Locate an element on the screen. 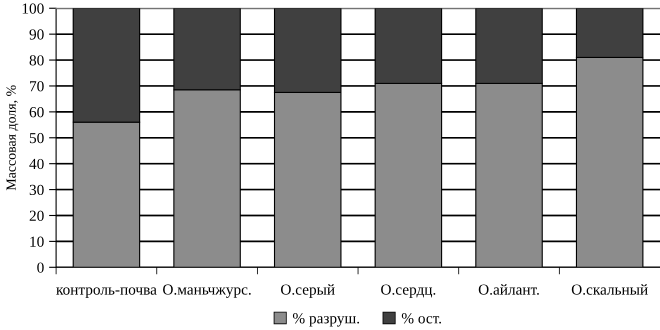 The image size is (660, 330). y-axis-title: Массовая доля, % is located at coordinates (12, 137).